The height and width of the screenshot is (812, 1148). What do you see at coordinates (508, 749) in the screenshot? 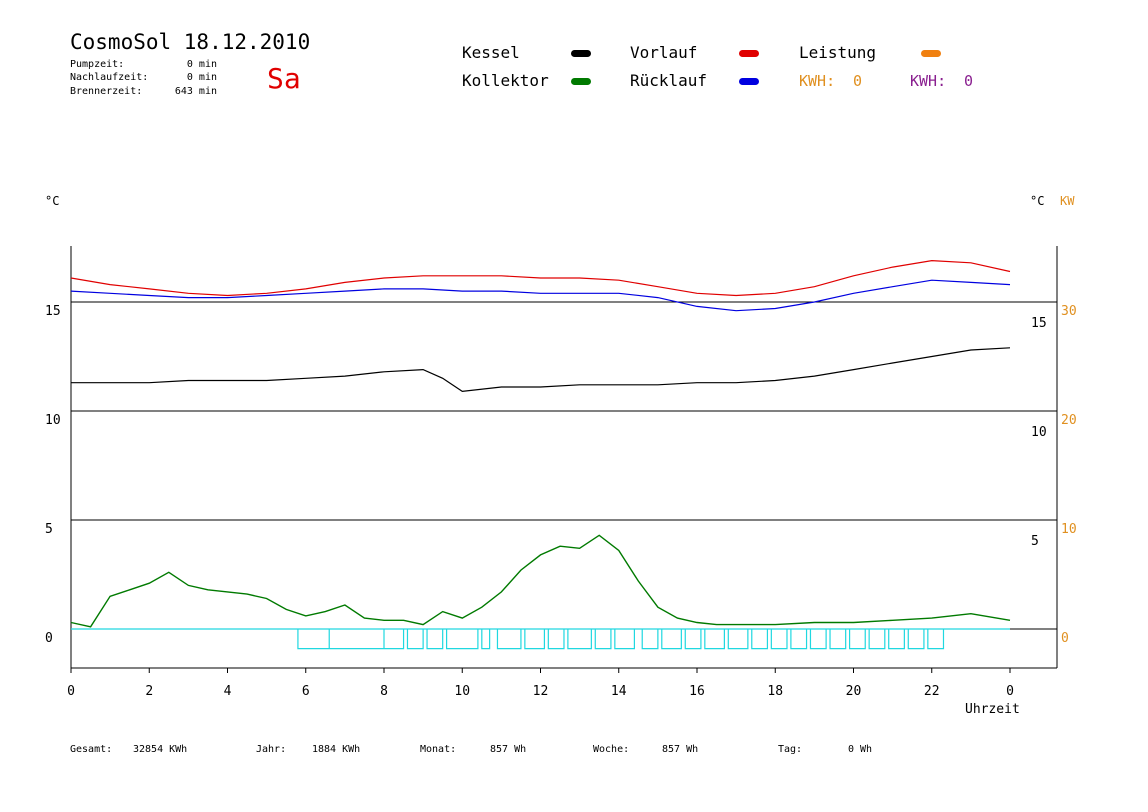
I see `footer-monat-value: 857 Wh` at bounding box center [508, 749].